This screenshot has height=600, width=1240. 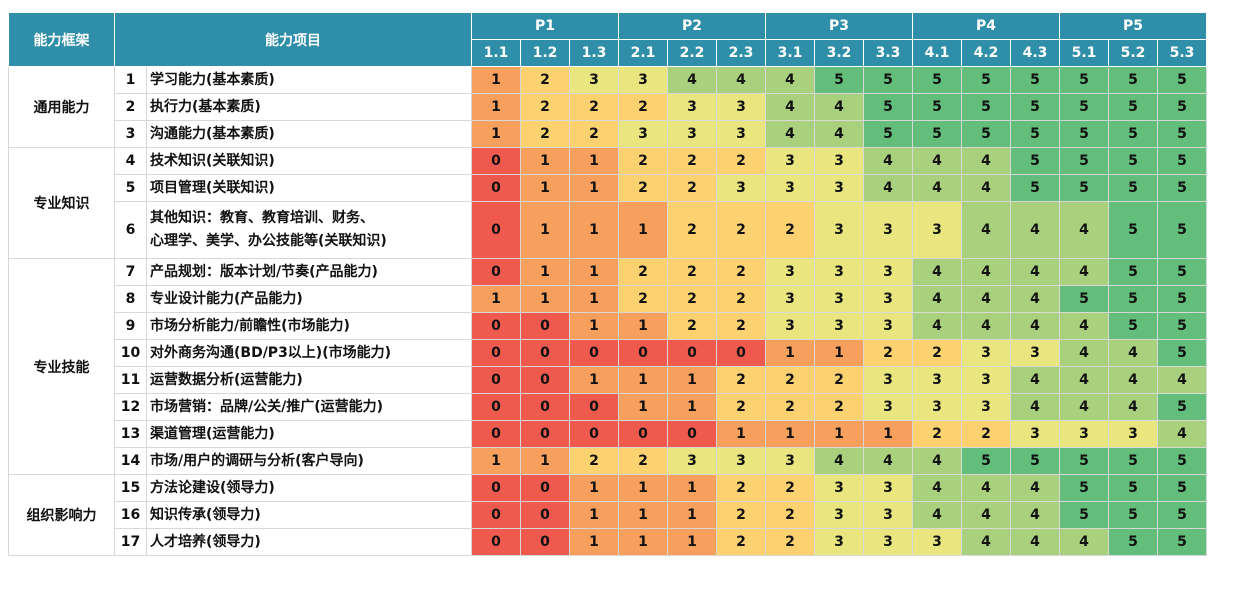 I want to click on table-row: 8 专业设计能力(产品能力) 1 1 1 2 2 2 3 3 3 4 4 4 5 5 5, so click(x=608, y=299).